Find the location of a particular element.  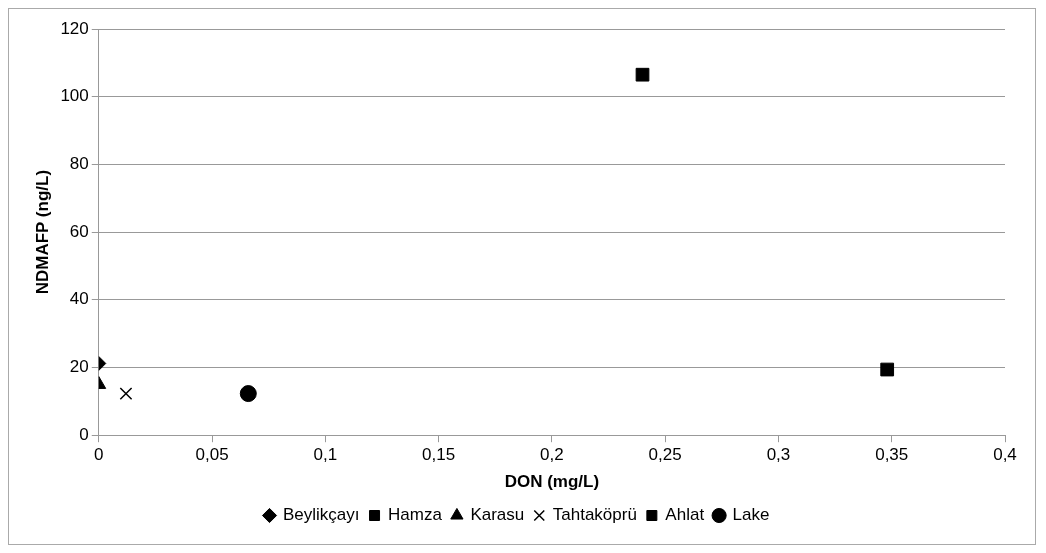

legend-label: Hamza is located at coordinates (415, 515).